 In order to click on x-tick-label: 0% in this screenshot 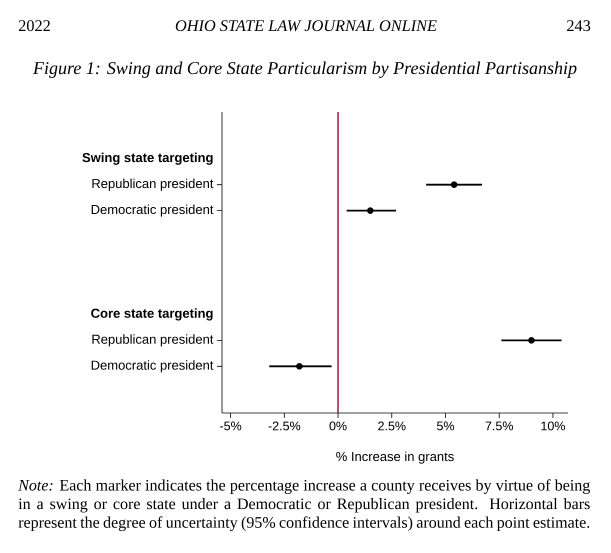, I will do `click(338, 426)`.